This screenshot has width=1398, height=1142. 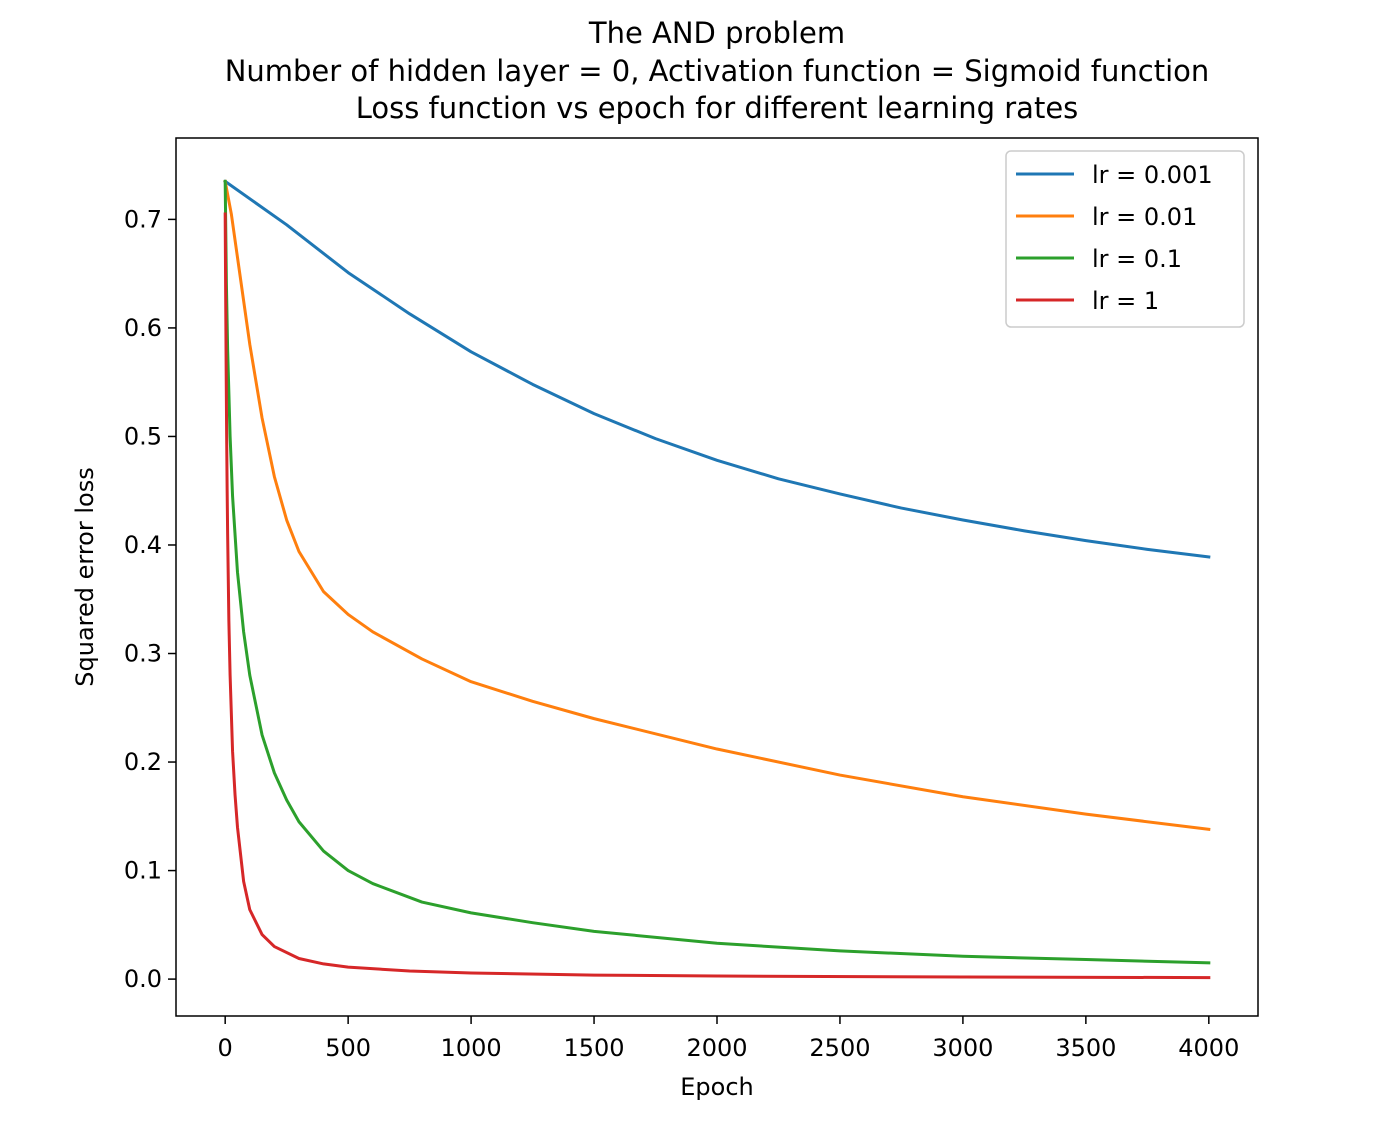 I want to click on y-axis-label: Squared error loss, so click(x=85, y=576).